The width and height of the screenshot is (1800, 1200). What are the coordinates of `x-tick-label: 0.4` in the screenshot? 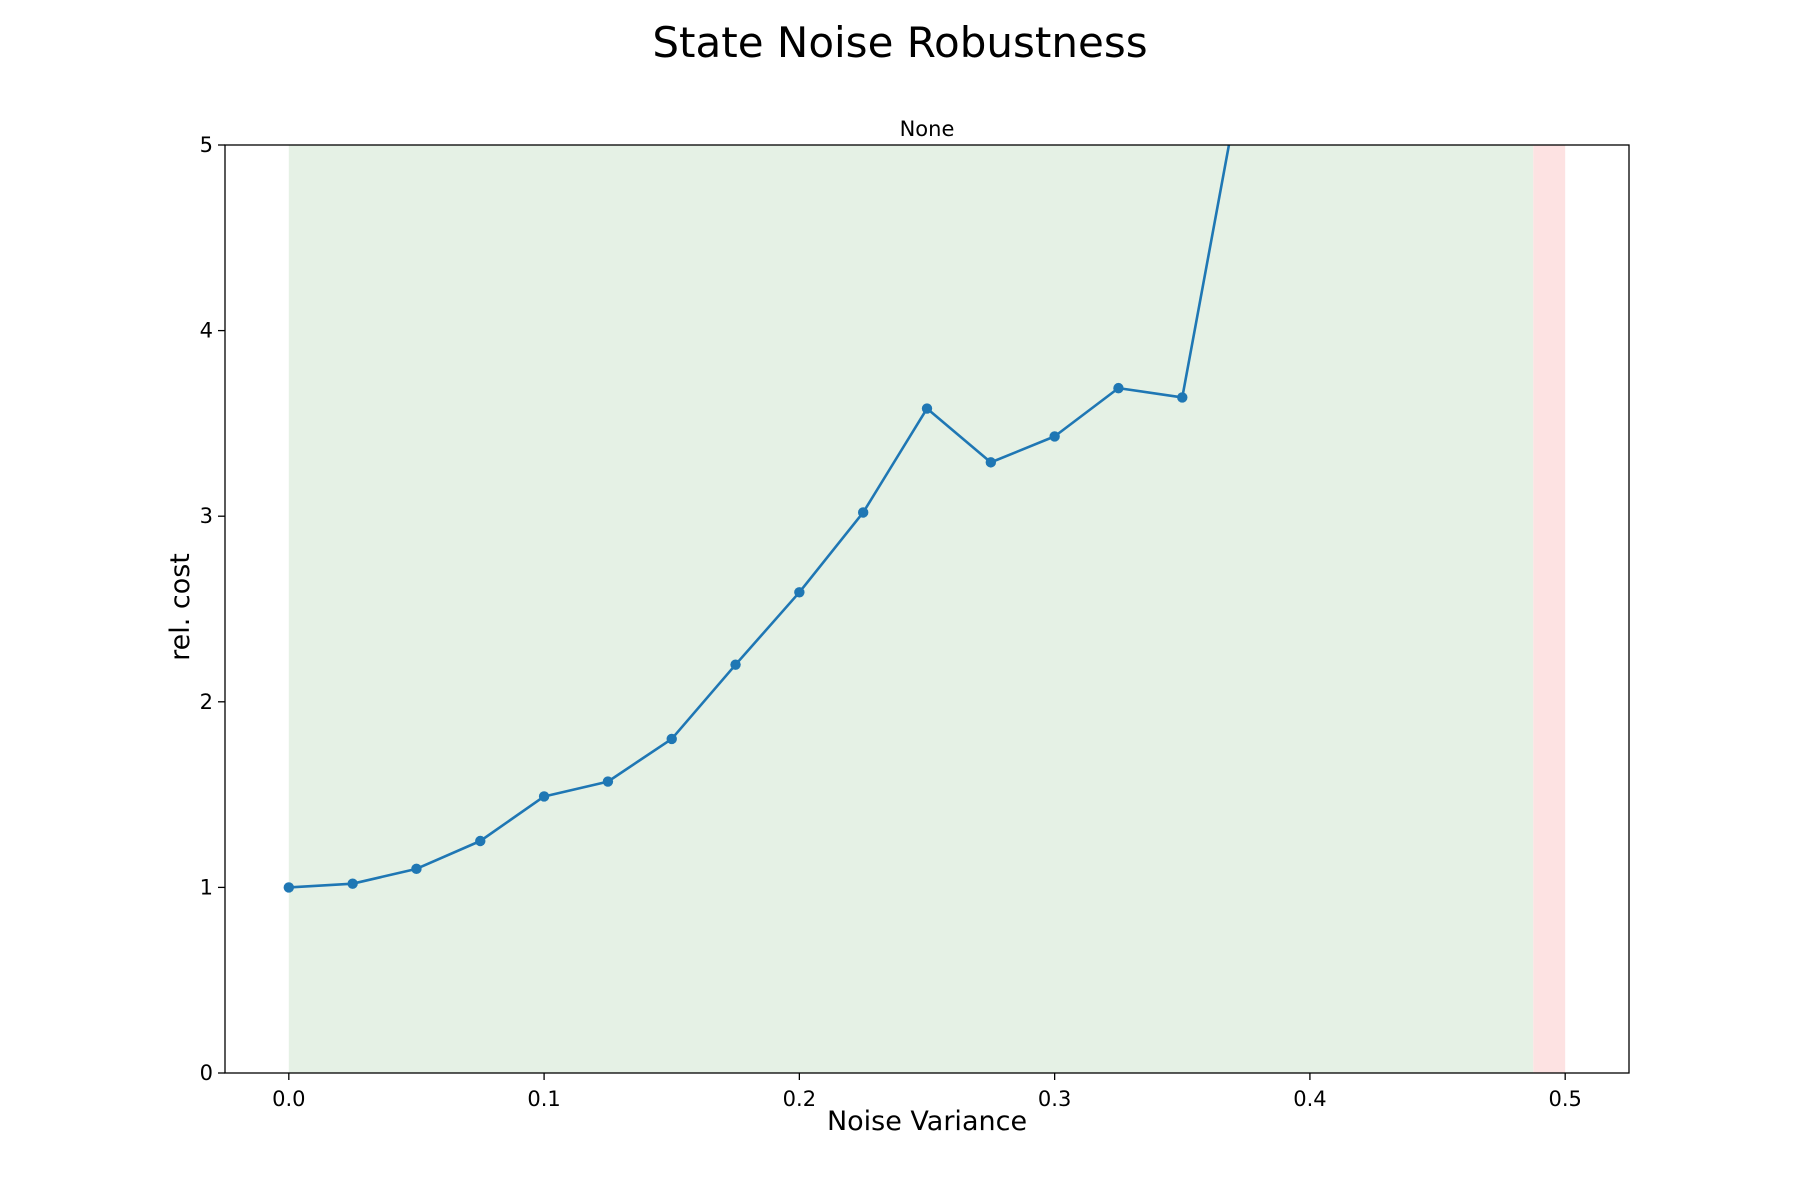 It's located at (1309, 1099).